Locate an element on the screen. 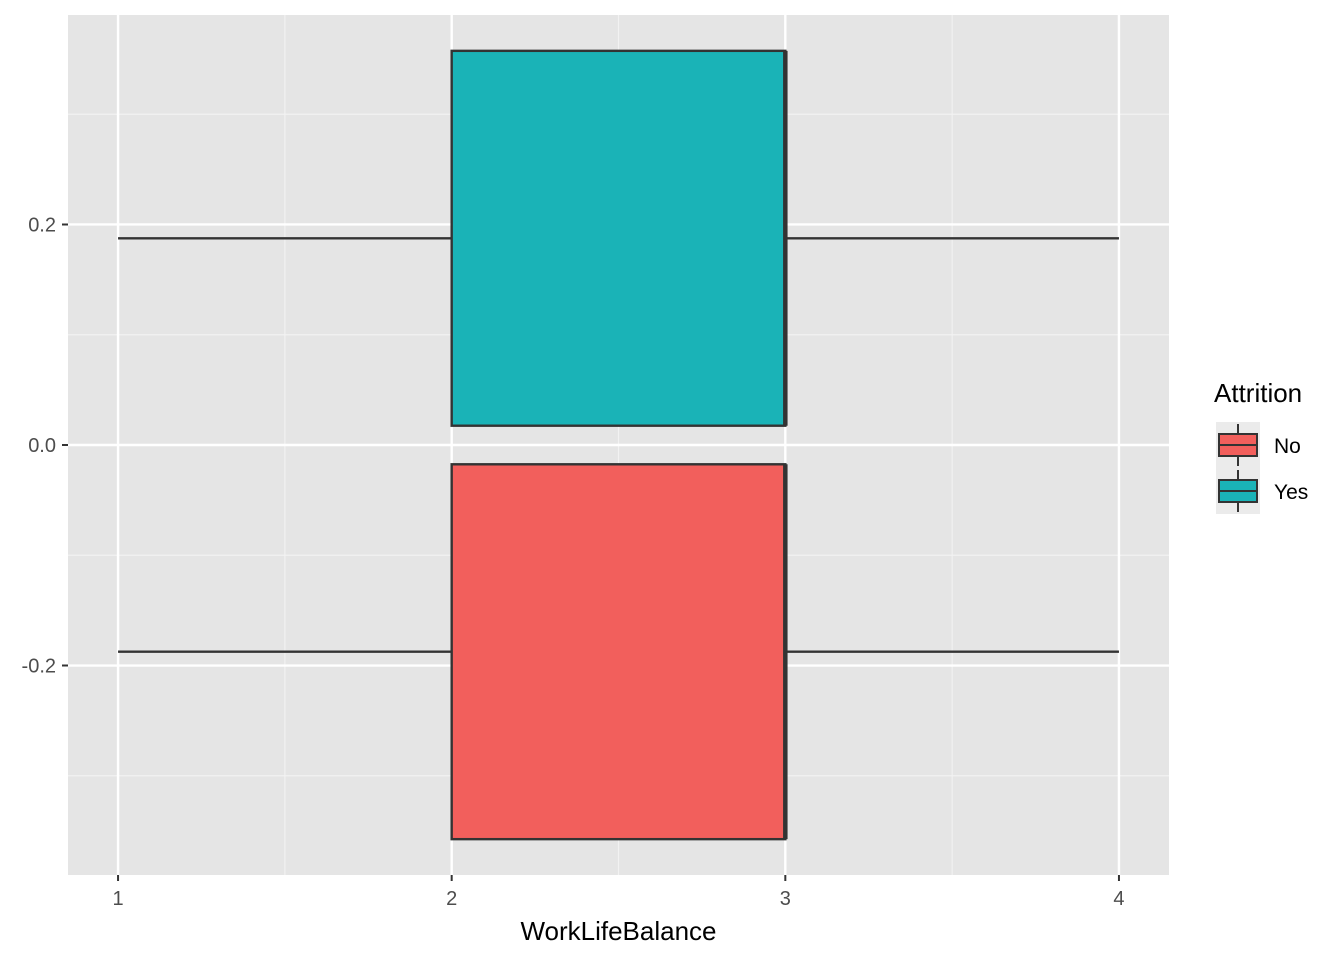 The height and width of the screenshot is (960, 1344). x-tick-label: 4 is located at coordinates (1118, 899).